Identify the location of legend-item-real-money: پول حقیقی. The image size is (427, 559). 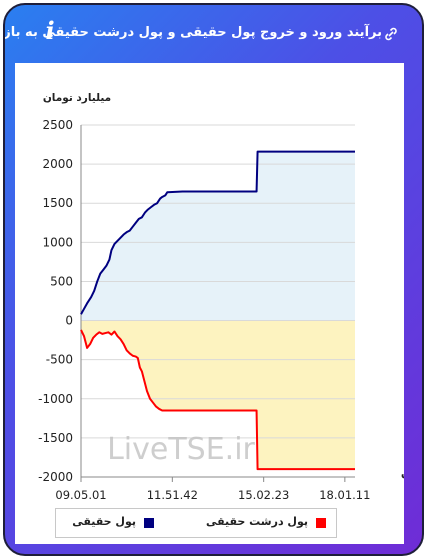
(113, 523).